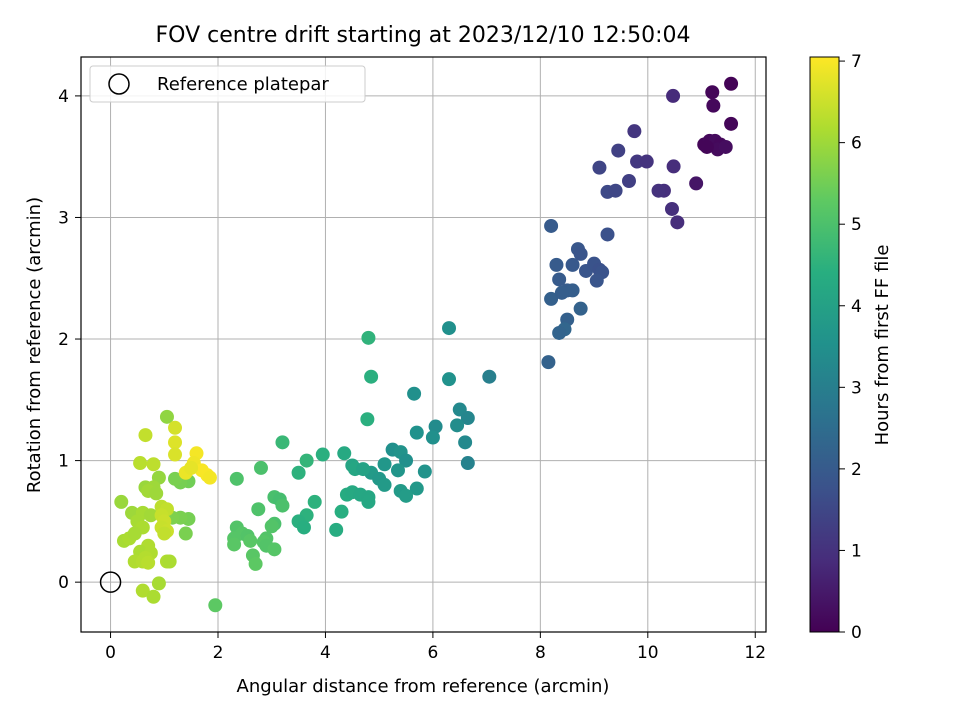 This screenshot has width=960, height=720. What do you see at coordinates (69, 340) in the screenshot?
I see `y-axis-ticks: 0 1 2 3 4` at bounding box center [69, 340].